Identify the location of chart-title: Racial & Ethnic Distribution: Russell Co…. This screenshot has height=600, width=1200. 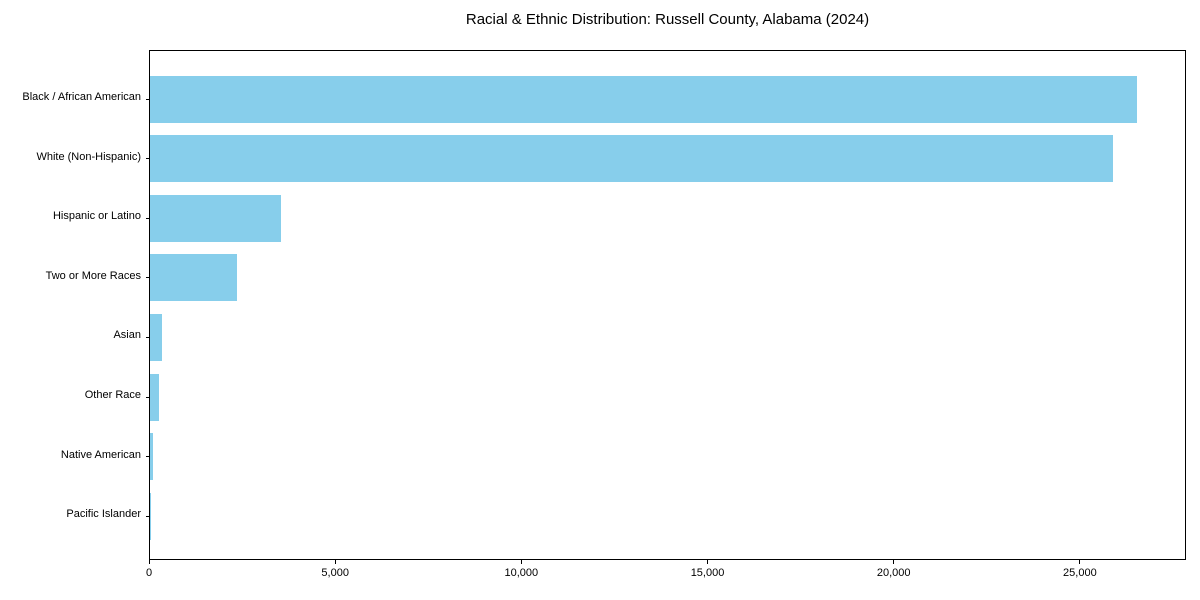
(667, 19).